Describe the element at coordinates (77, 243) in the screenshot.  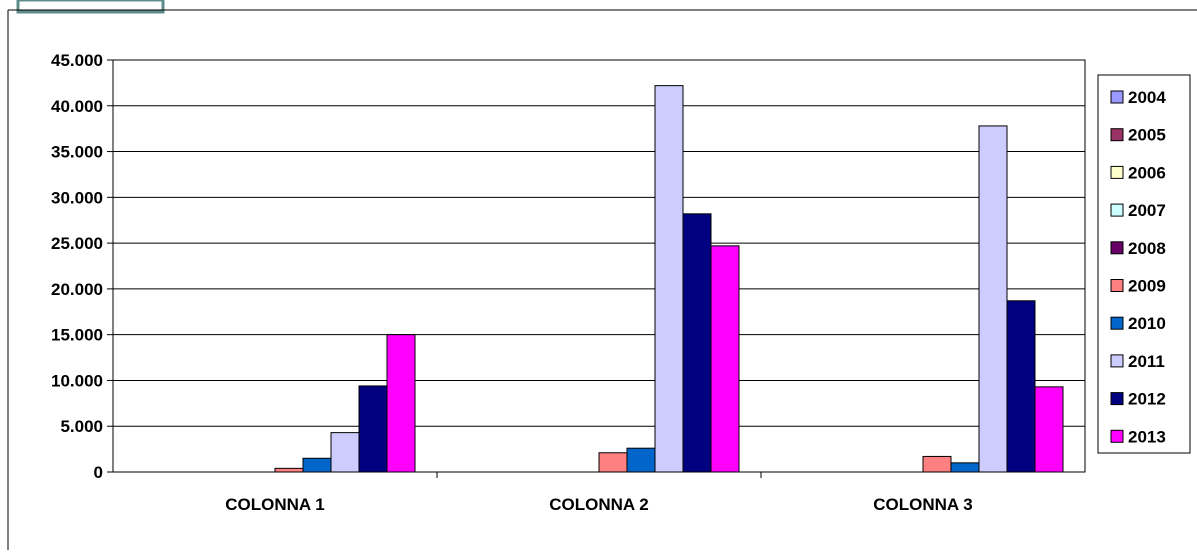
I see `y-tick-label: 25.000` at that location.